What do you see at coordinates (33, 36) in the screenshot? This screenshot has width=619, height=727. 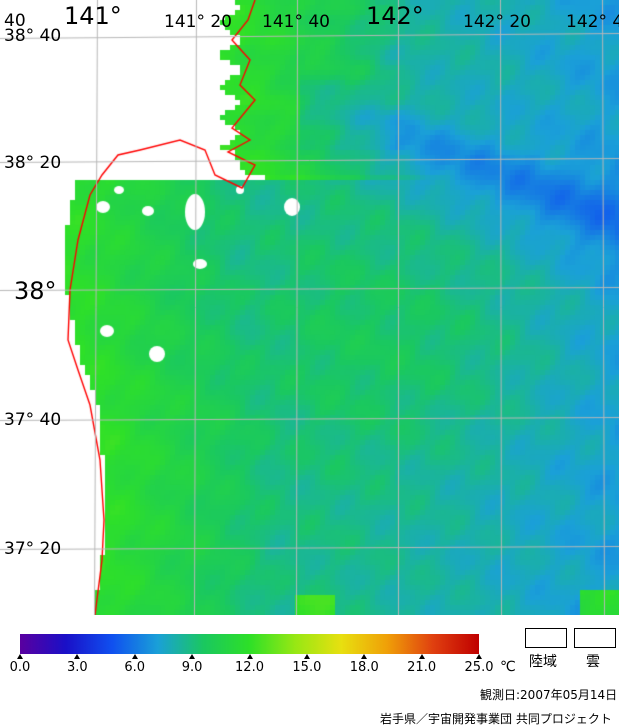 I see `lat-label-38-40: 38° 40` at bounding box center [33, 36].